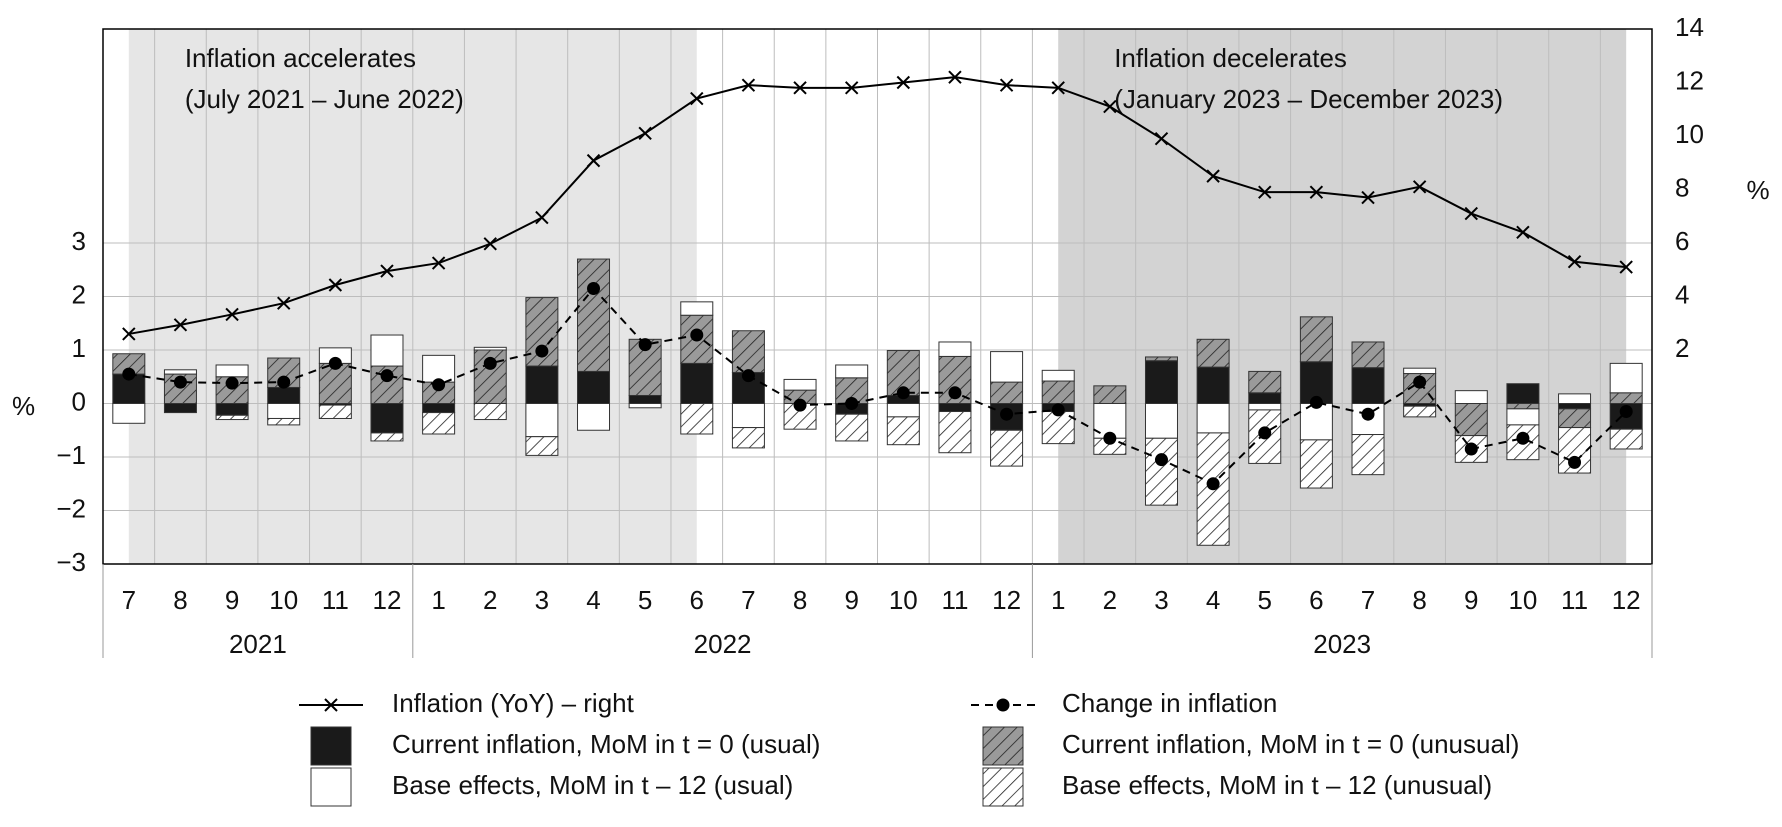  What do you see at coordinates (300, 58) in the screenshot?
I see `annotation: Inflation accelerates` at bounding box center [300, 58].